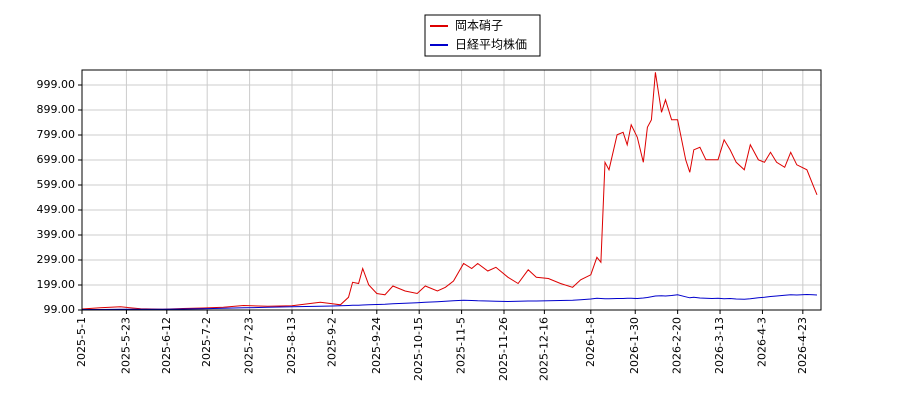 The width and height of the screenshot is (900, 400). Describe the element at coordinates (60, 309) in the screenshot. I see `y-tick-label: 99.00` at that location.